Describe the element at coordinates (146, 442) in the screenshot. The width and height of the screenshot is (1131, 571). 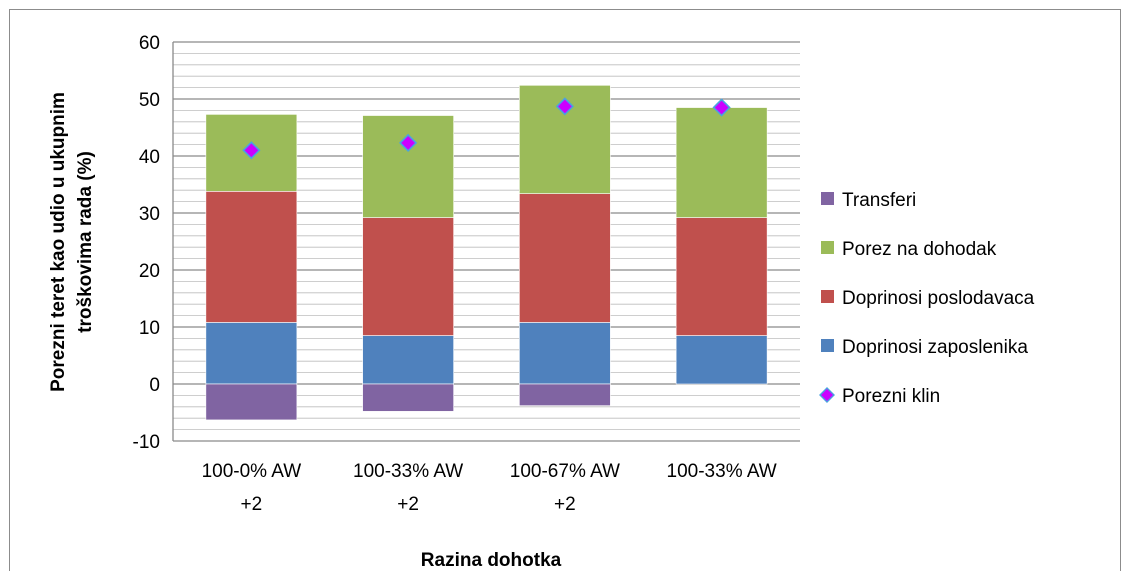
I see `y-tick-label: -10` at that location.